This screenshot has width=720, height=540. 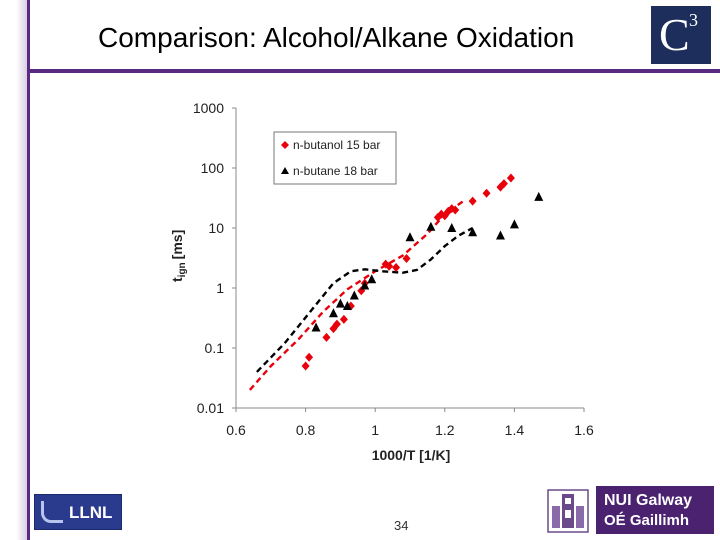 What do you see at coordinates (177, 279) in the screenshot?
I see `y-axis-label-main: t` at bounding box center [177, 279].